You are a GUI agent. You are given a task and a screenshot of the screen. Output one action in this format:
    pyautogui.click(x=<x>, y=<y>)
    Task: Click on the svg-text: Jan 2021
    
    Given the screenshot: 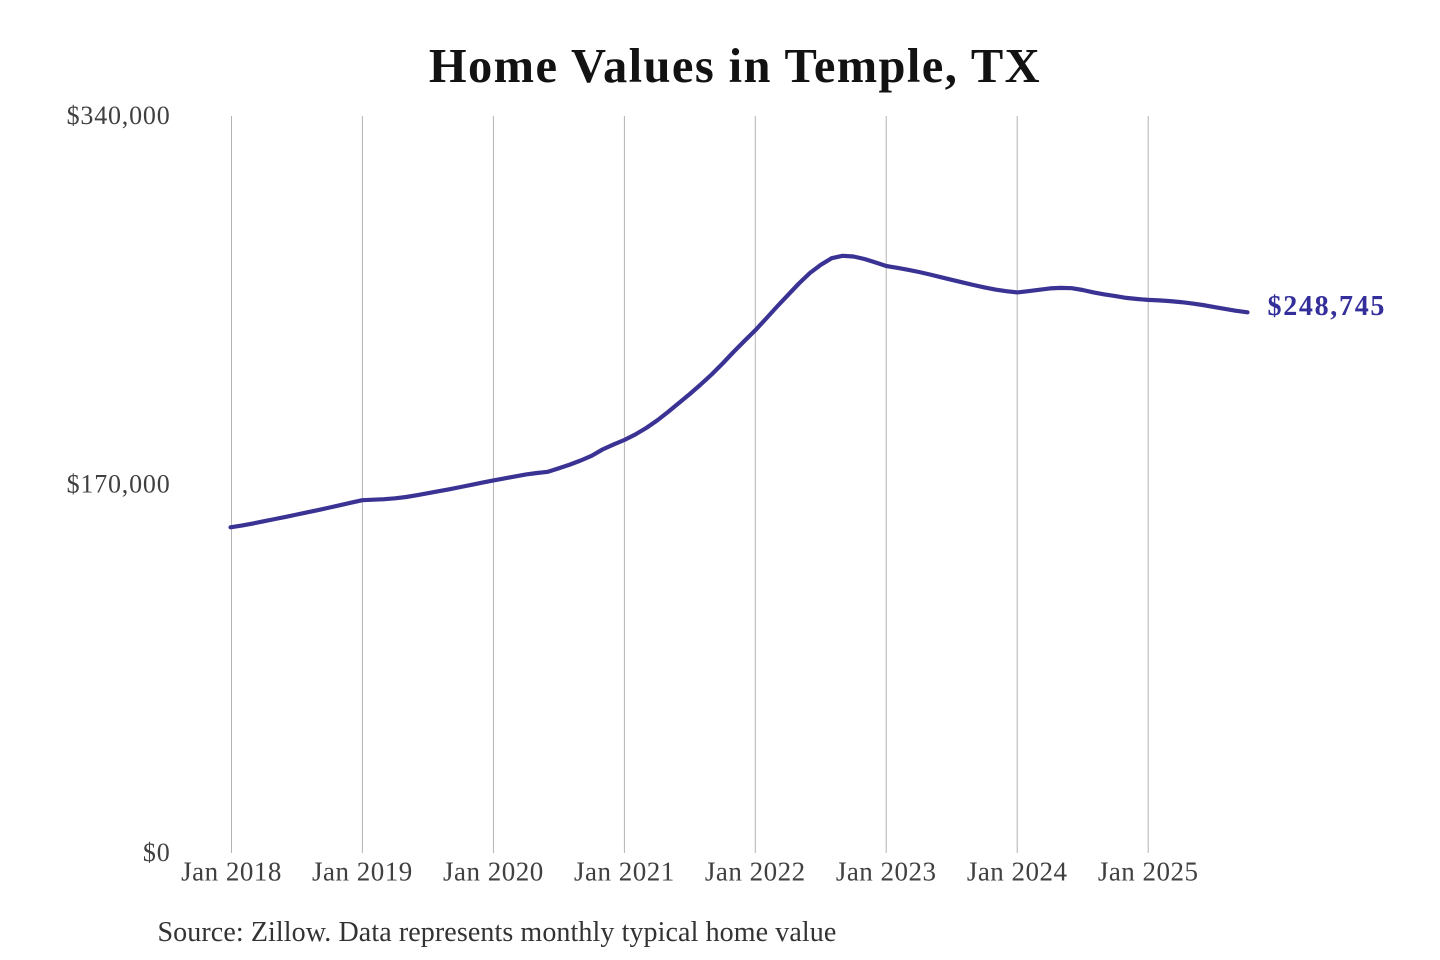 What is the action you would take?
    pyautogui.click(x=624, y=872)
    